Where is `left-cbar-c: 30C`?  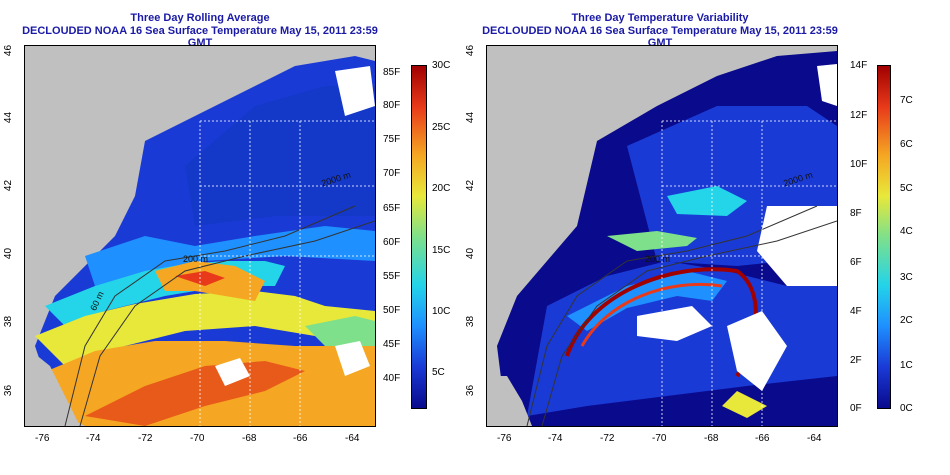
left-cbar-c: 30C is located at coordinates (441, 65).